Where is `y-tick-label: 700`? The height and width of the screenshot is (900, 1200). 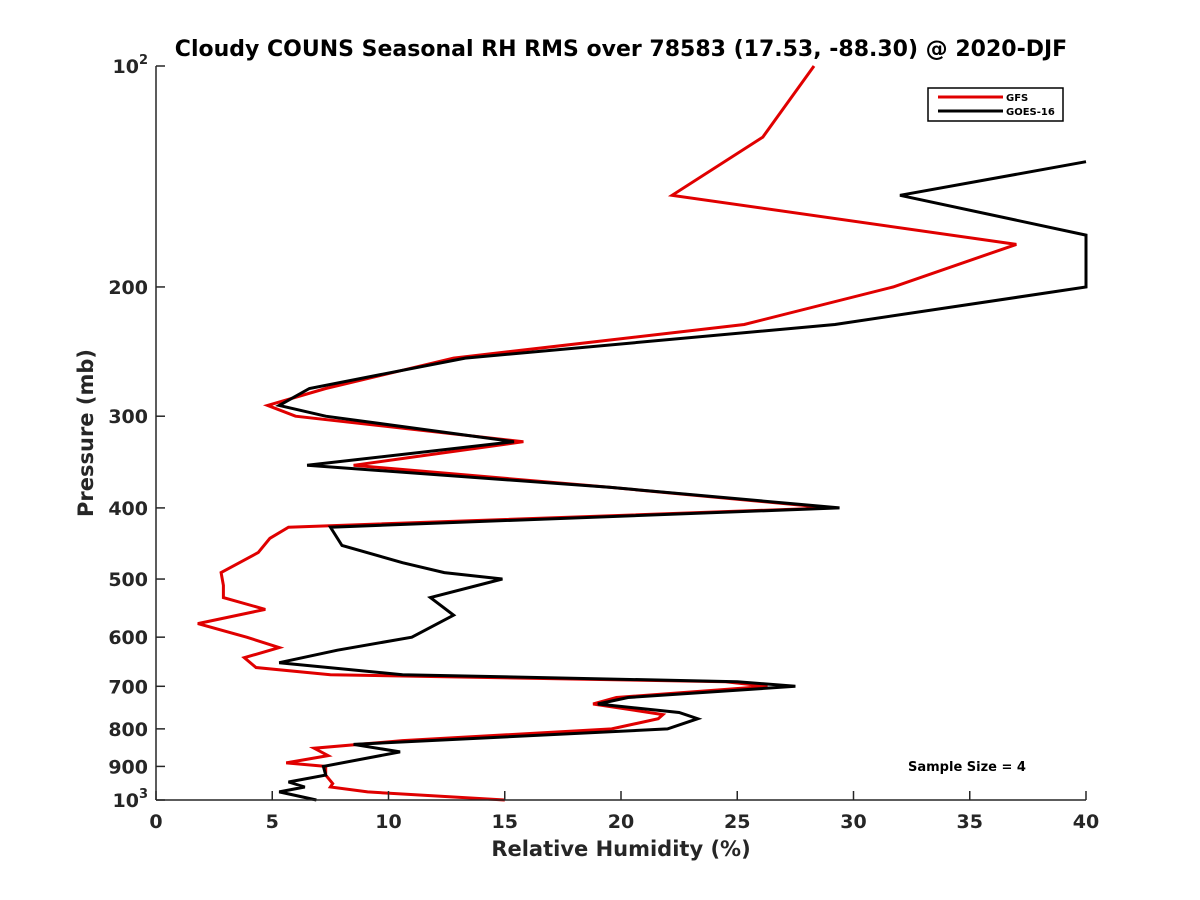 y-tick-label: 700 is located at coordinates (128, 687).